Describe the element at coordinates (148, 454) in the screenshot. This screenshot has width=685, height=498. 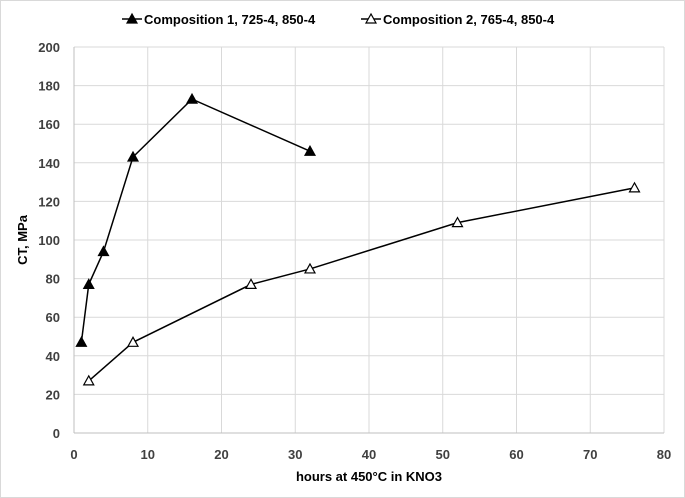
I see `x-tick-label: 10` at that location.